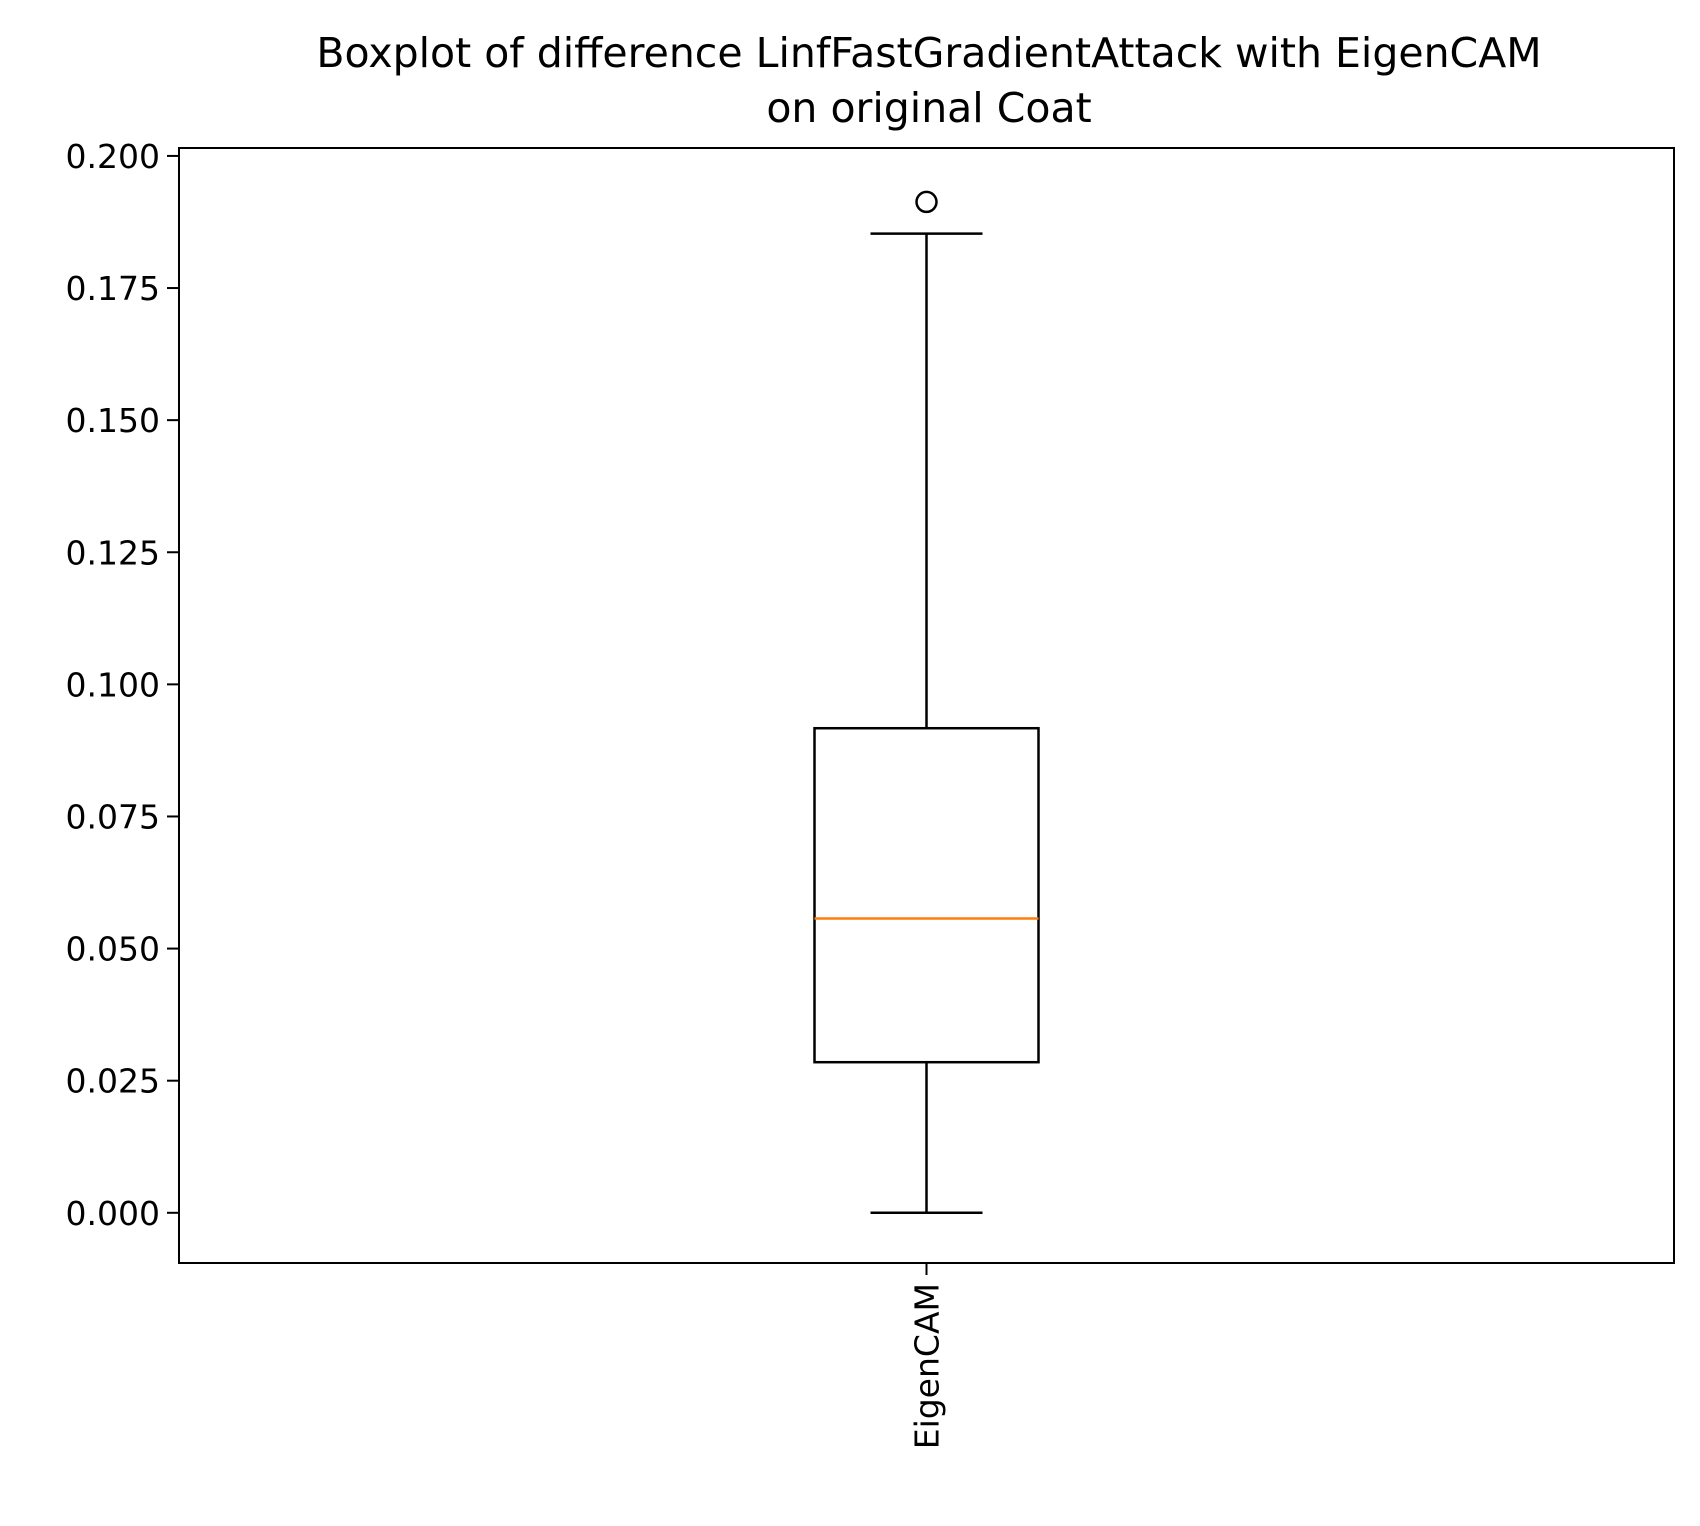 The height and width of the screenshot is (1526, 1700). What do you see at coordinates (113, 949) in the screenshot?
I see `y-tick-label: 0.050` at bounding box center [113, 949].